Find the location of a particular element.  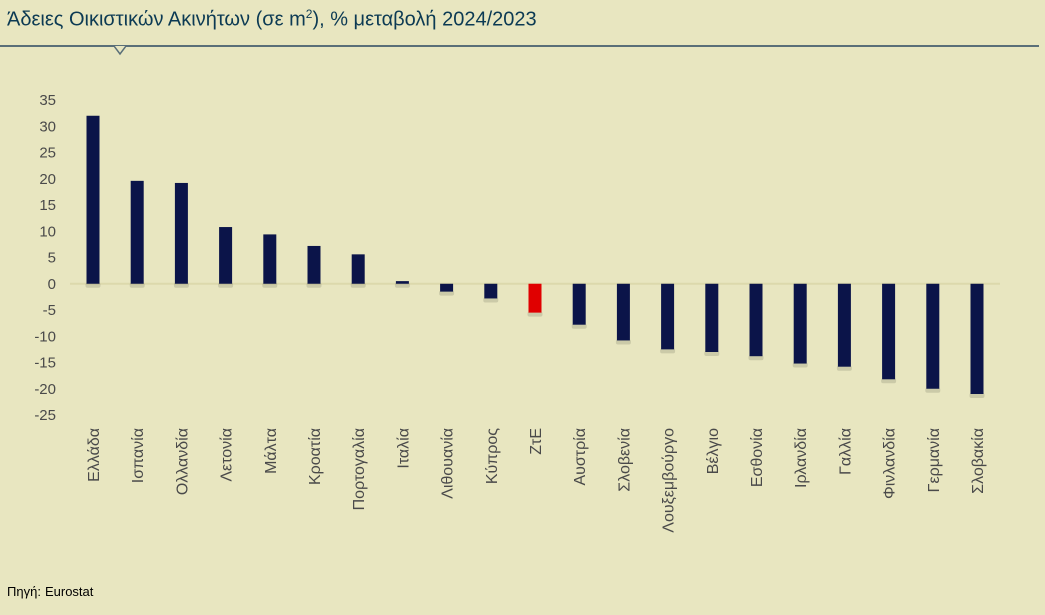

x-tick-label: ΖτΕ is located at coordinates (536, 441).